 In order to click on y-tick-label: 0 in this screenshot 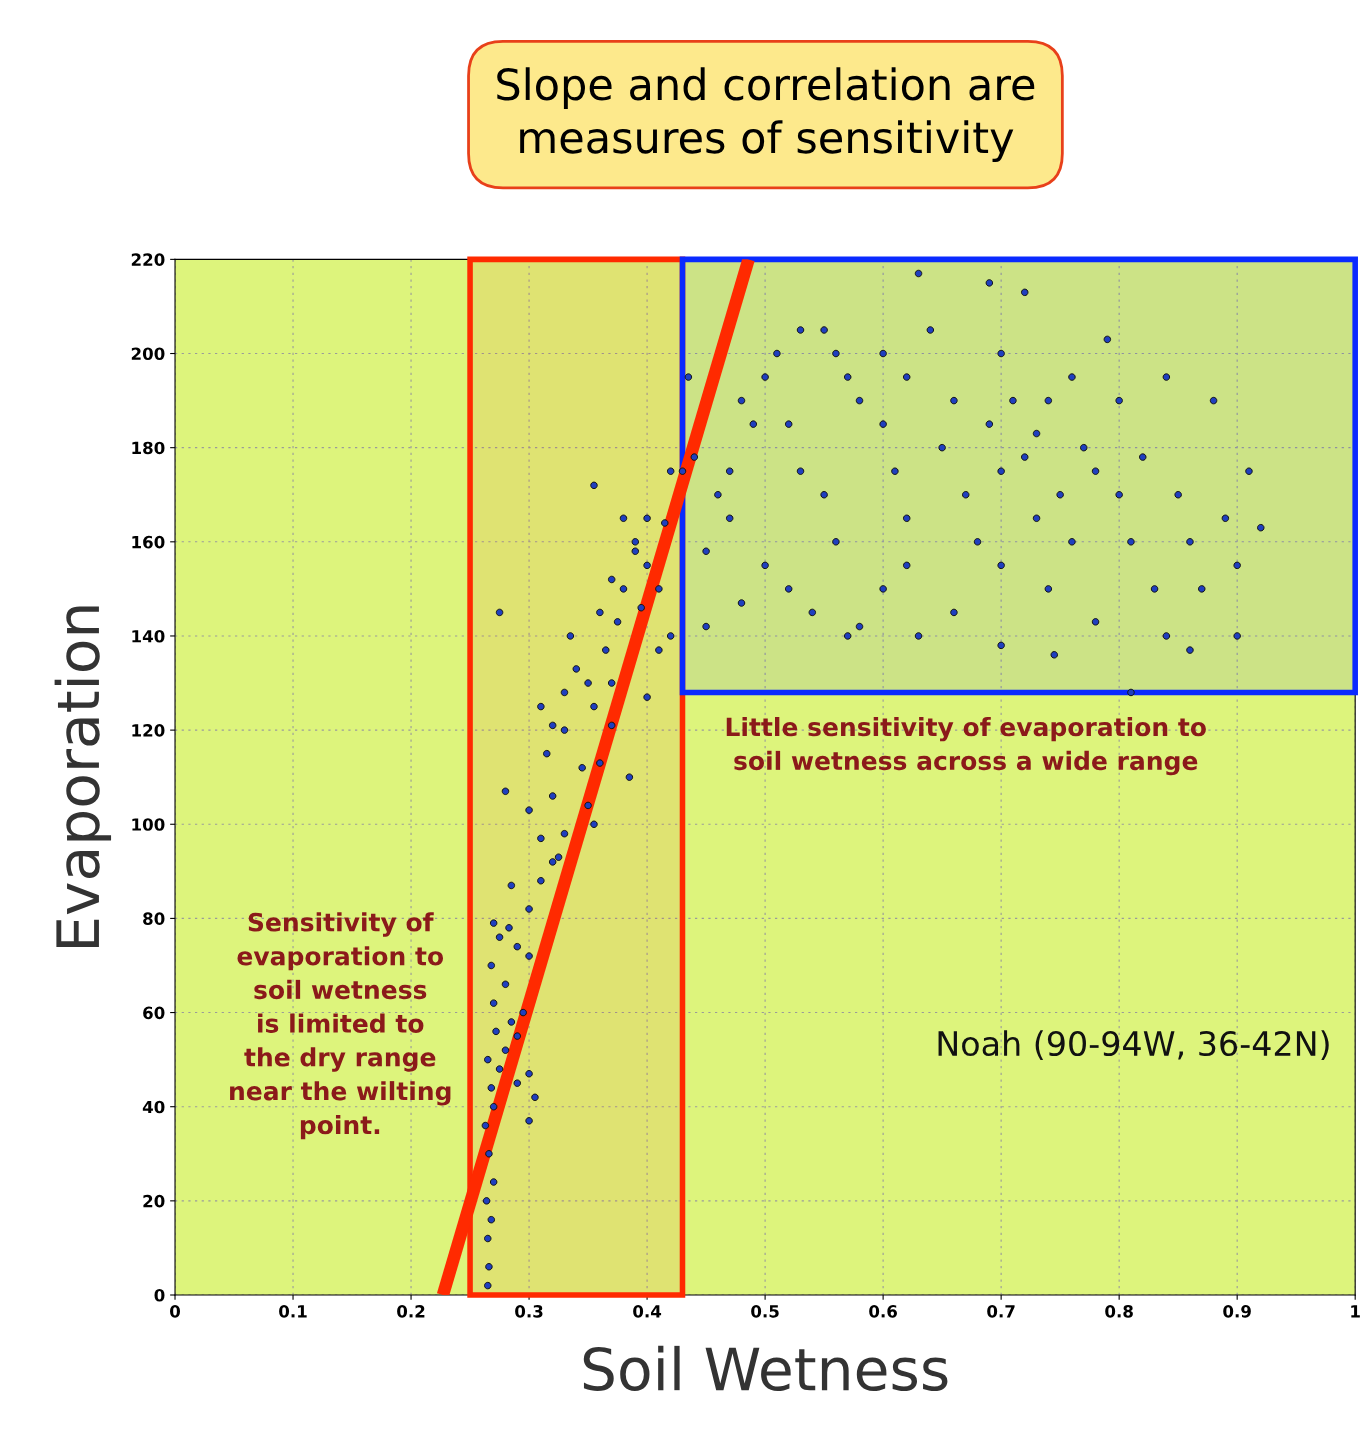, I will do `click(159, 1295)`.